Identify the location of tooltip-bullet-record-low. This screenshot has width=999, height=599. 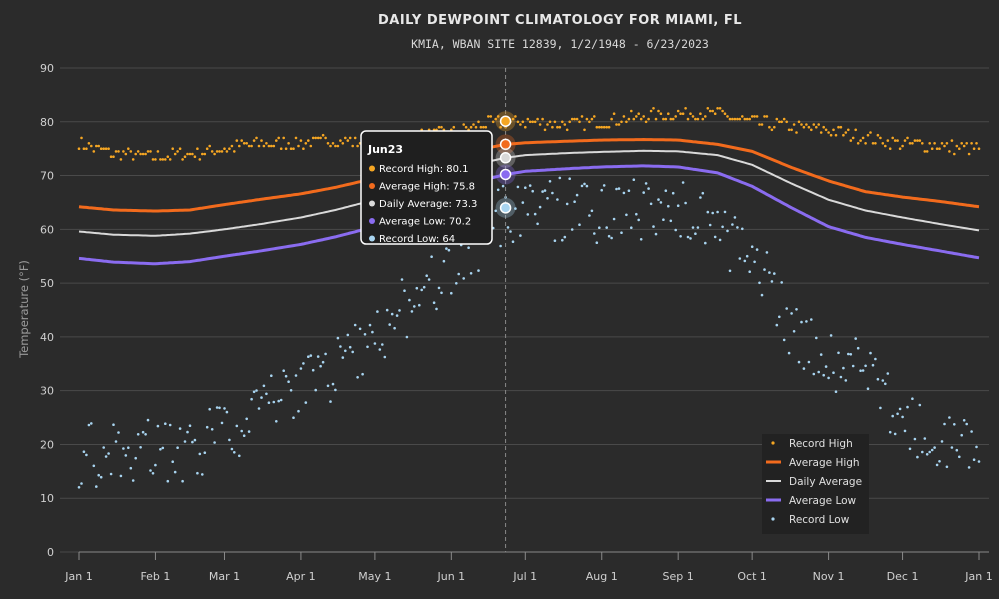
(372, 238).